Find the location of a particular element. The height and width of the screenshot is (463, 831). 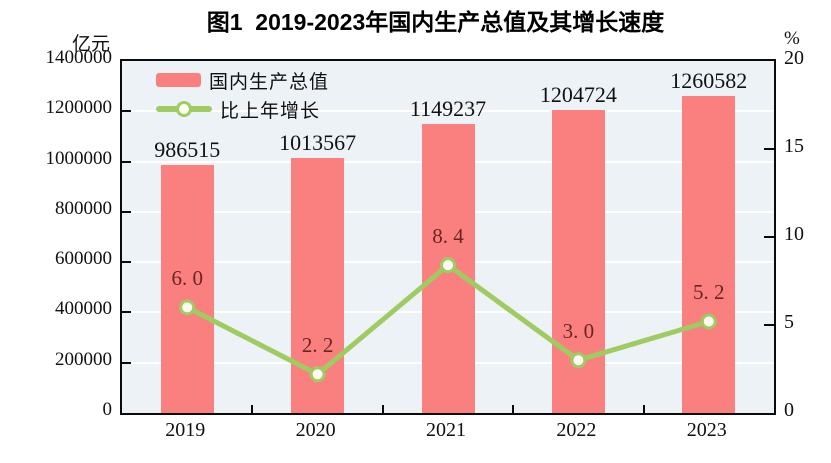

bar-value-label: 1149237 is located at coordinates (448, 109).